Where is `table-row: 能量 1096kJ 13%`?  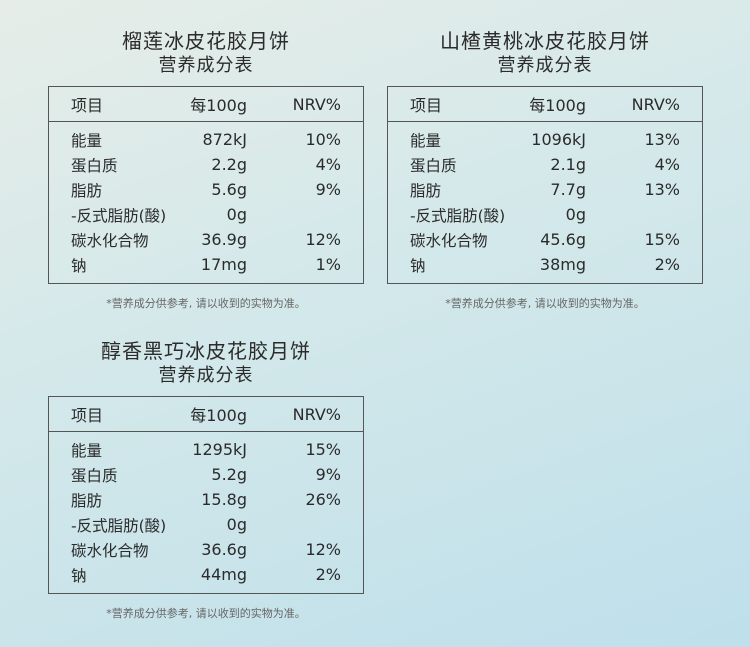
table-row: 能量 1096kJ 13% is located at coordinates (545, 139).